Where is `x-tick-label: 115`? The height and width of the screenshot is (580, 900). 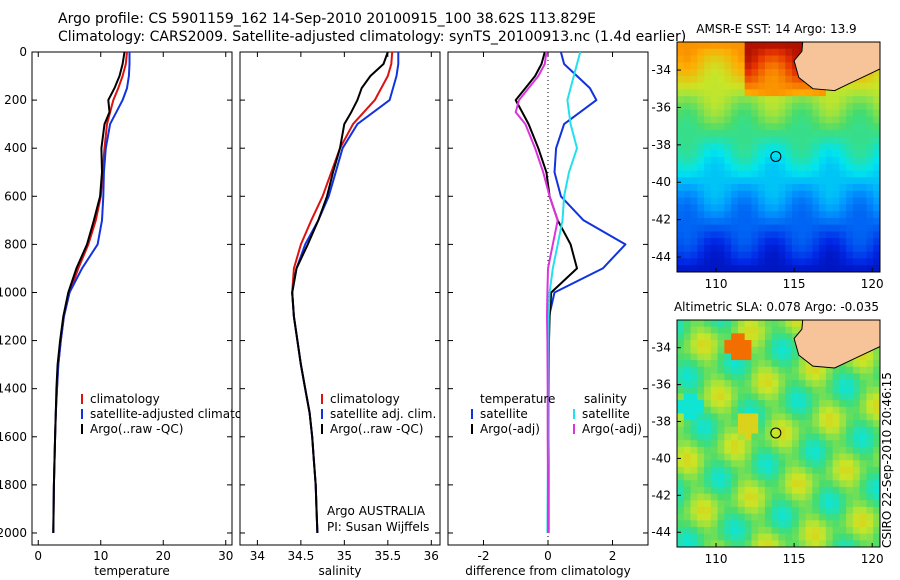
x-tick-label: 115 is located at coordinates (794, 284).